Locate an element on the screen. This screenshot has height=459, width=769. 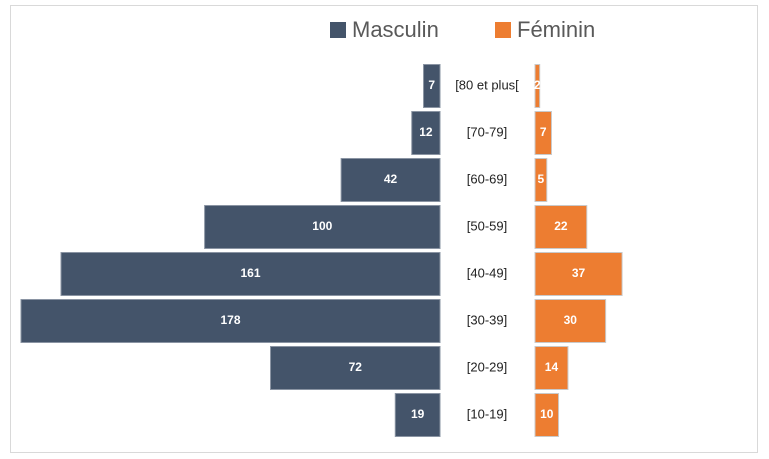
data-label: 2 is located at coordinates (537, 85).